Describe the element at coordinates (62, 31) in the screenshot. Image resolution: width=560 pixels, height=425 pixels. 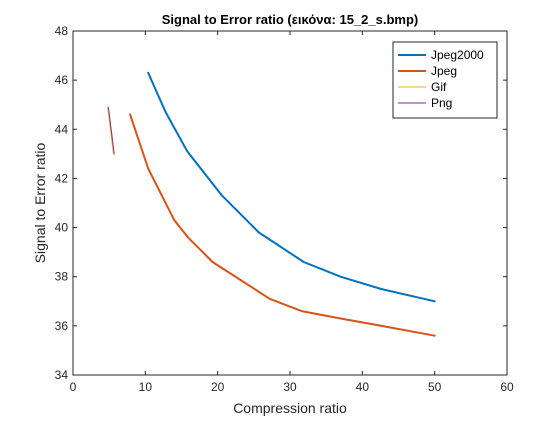
I see `y-tick-label: 48` at that location.